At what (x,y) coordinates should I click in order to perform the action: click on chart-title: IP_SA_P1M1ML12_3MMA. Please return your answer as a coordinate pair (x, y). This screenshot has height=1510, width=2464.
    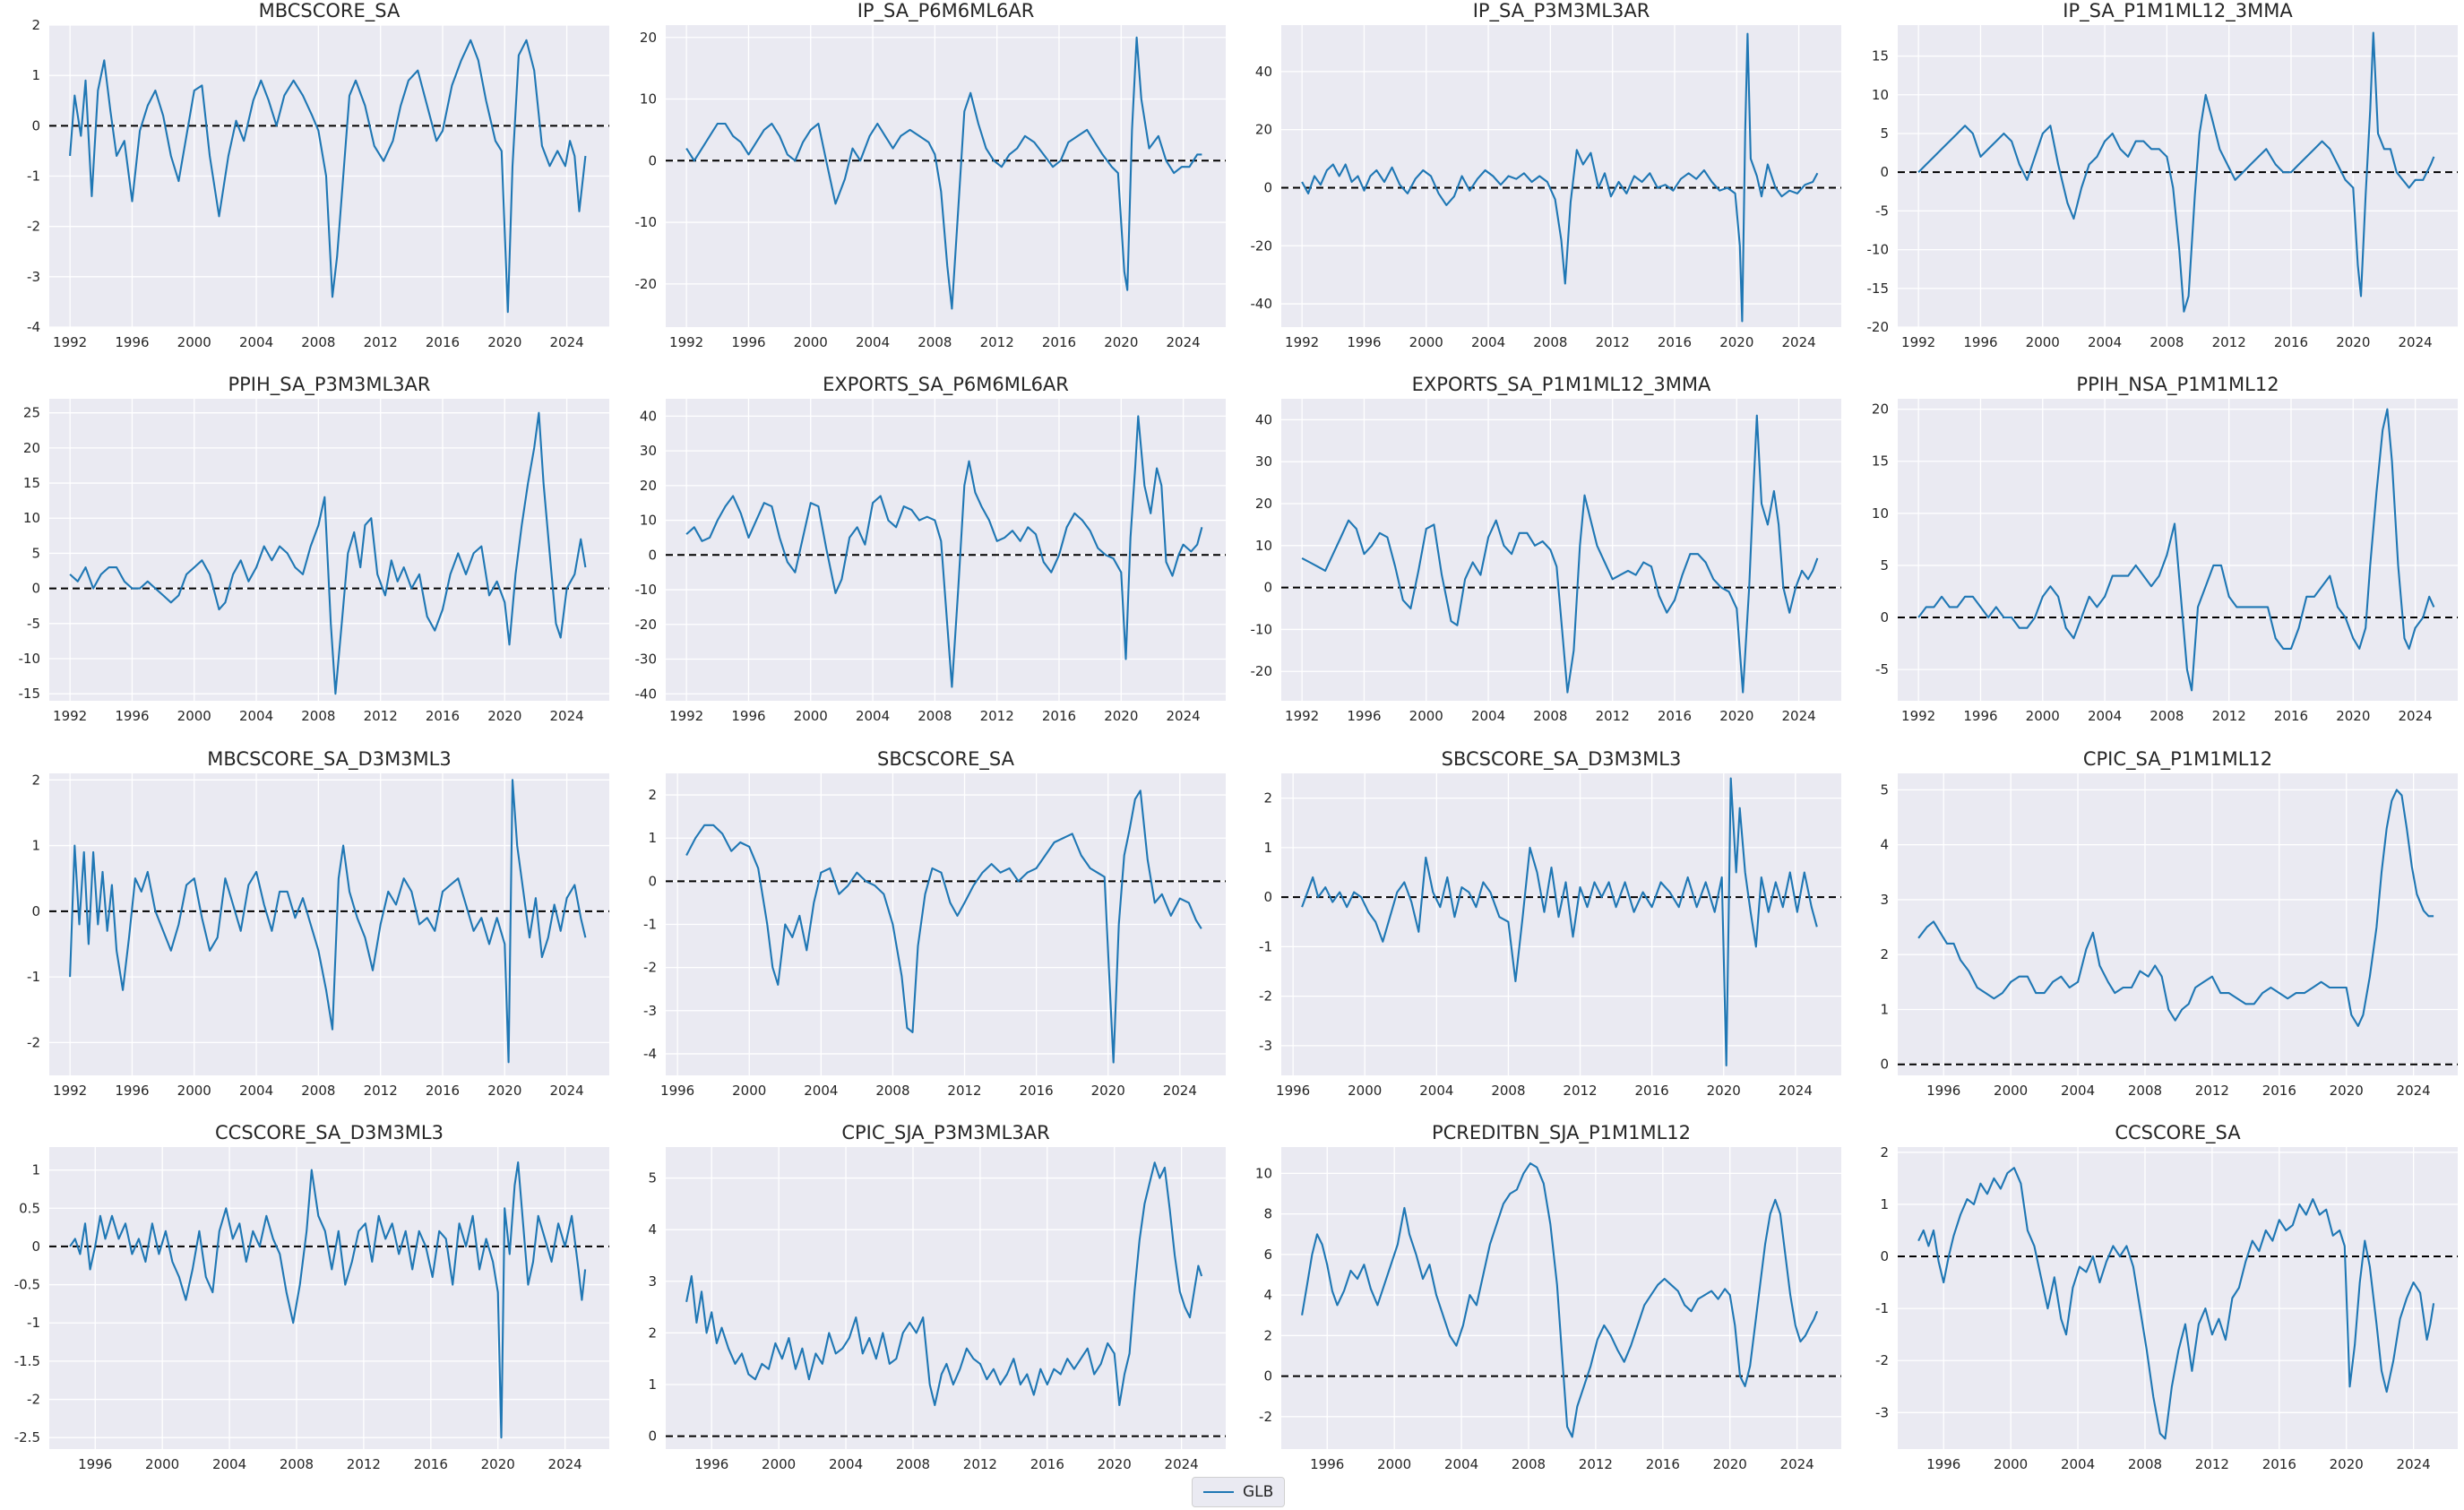
    Looking at the image, I should click on (2178, 11).